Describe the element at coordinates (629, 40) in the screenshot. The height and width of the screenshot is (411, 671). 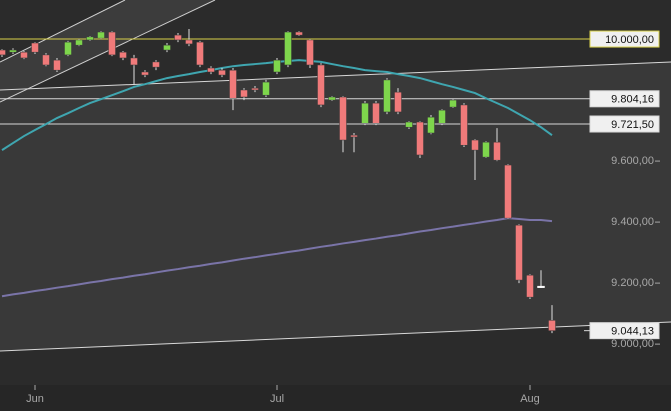
I see `level-label: 10.000,00` at that location.